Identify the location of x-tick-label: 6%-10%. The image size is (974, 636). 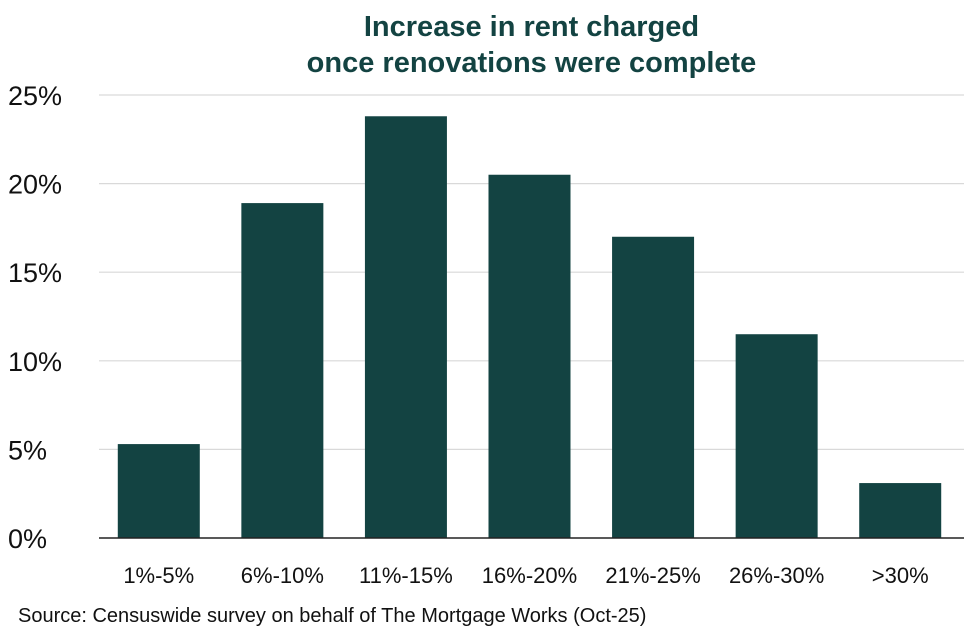
(282, 575).